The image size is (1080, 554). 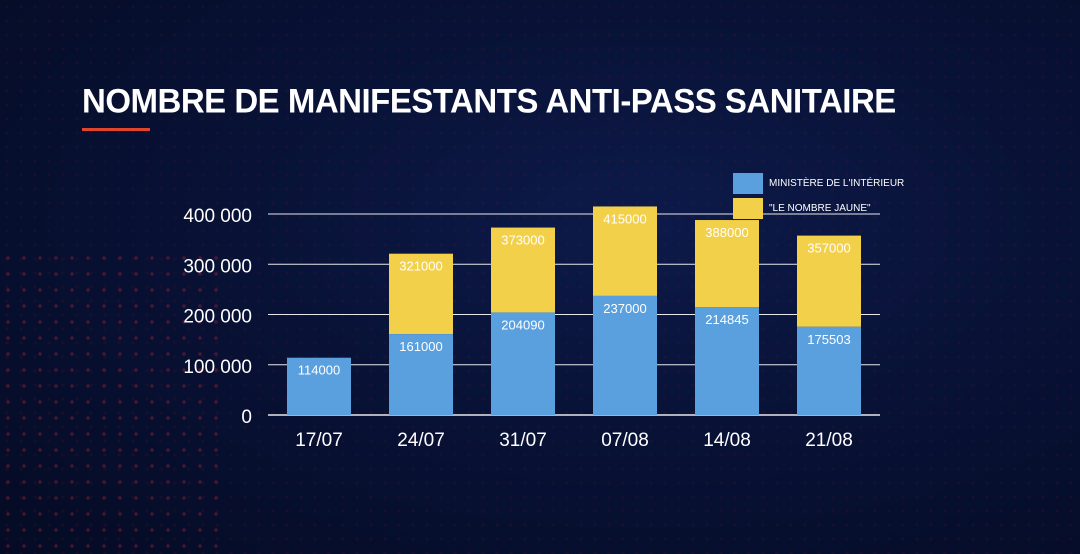 I want to click on data-label-ministere: 161000, so click(x=420, y=346).